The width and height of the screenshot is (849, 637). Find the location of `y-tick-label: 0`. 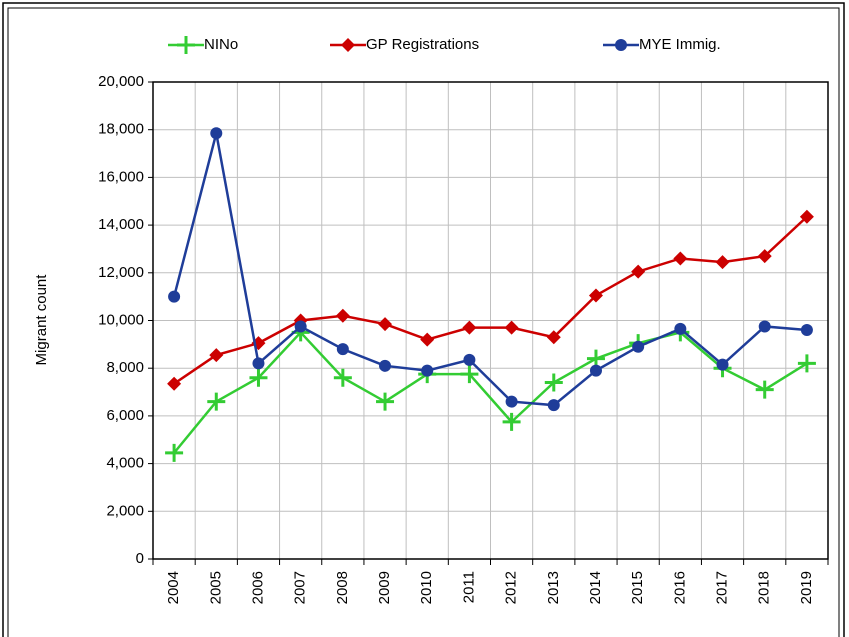

y-tick-label: 0 is located at coordinates (140, 558).